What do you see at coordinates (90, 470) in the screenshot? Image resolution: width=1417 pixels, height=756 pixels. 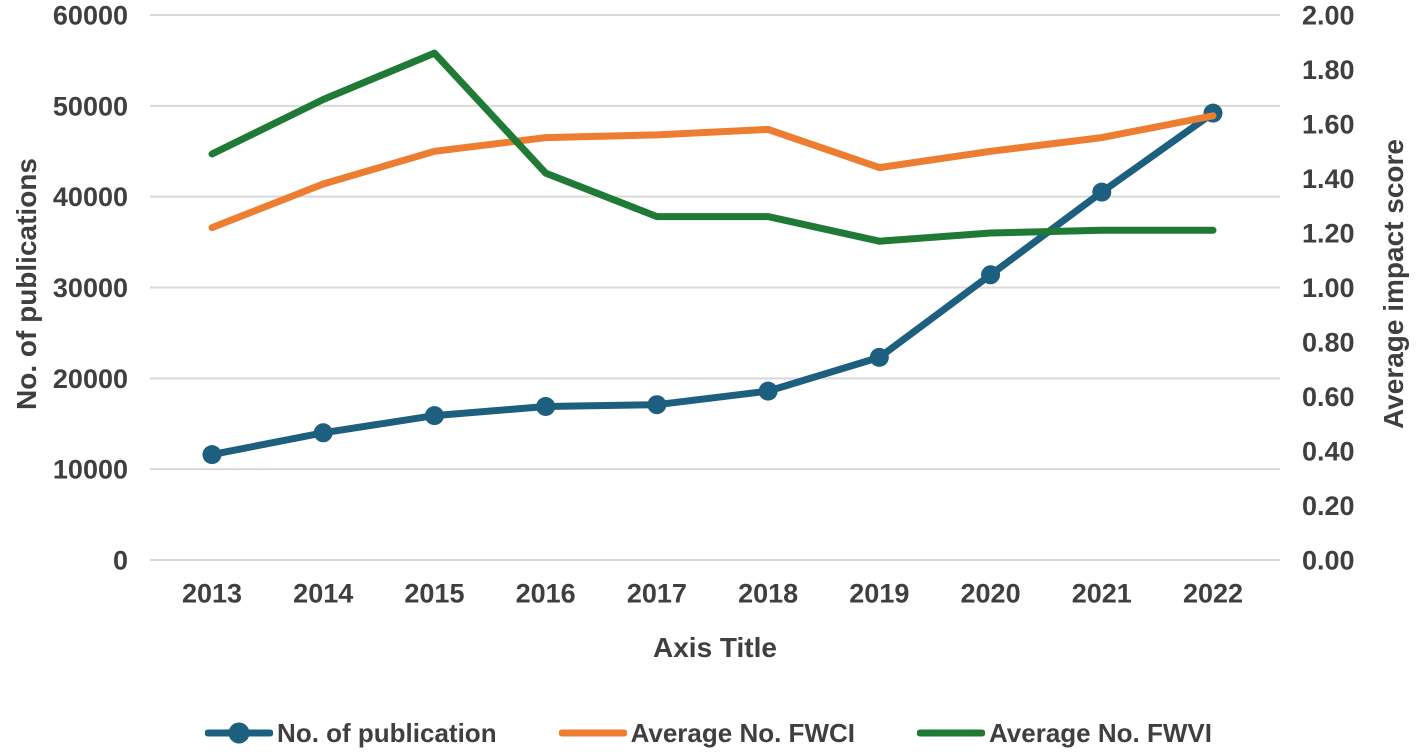 I see `y-axis-left-tick-label: 10000` at bounding box center [90, 470].